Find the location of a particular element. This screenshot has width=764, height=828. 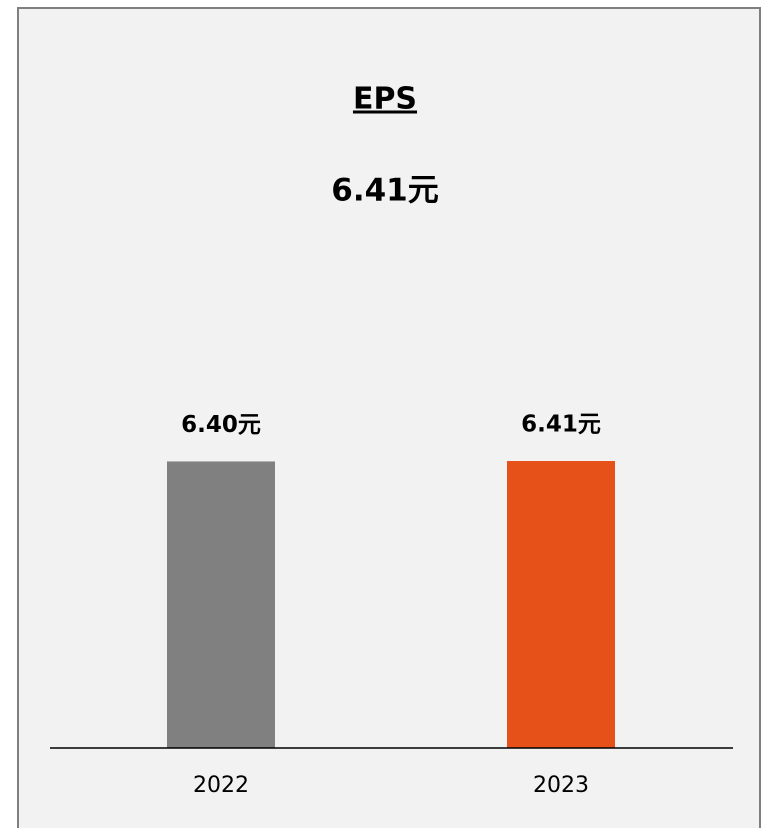

x-tick-label: 2022 is located at coordinates (221, 785).